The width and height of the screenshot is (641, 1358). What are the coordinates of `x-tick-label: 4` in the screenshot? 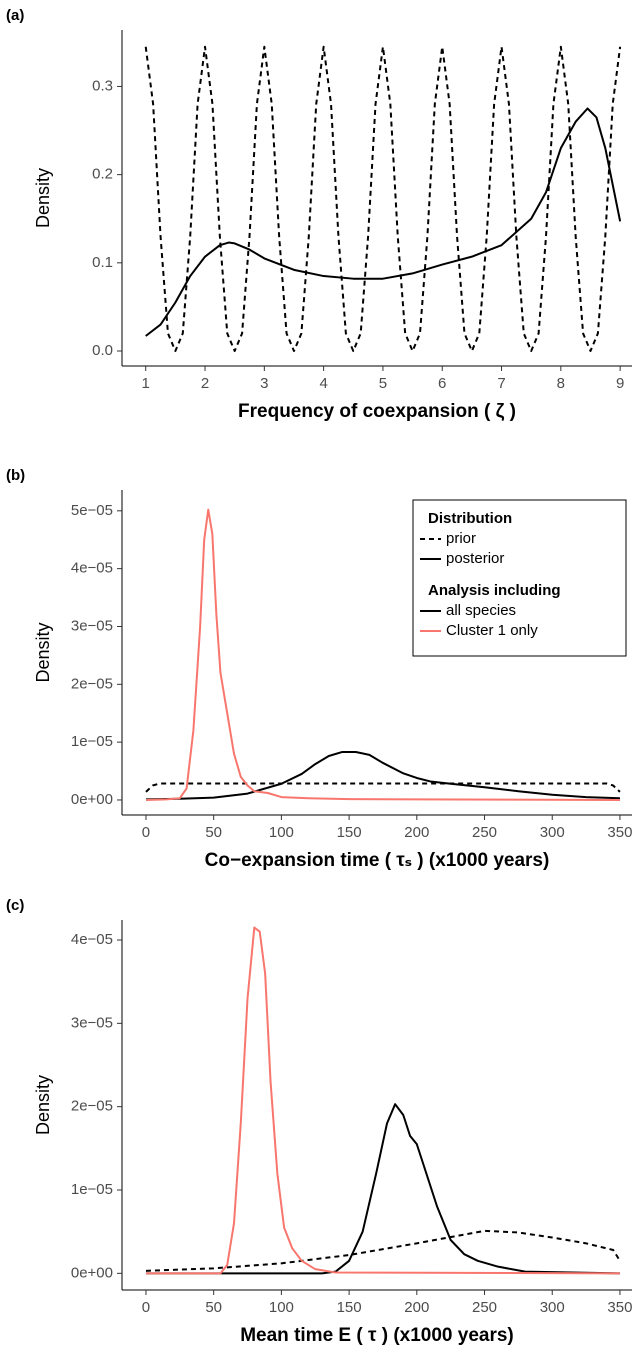 It's located at (323, 383).